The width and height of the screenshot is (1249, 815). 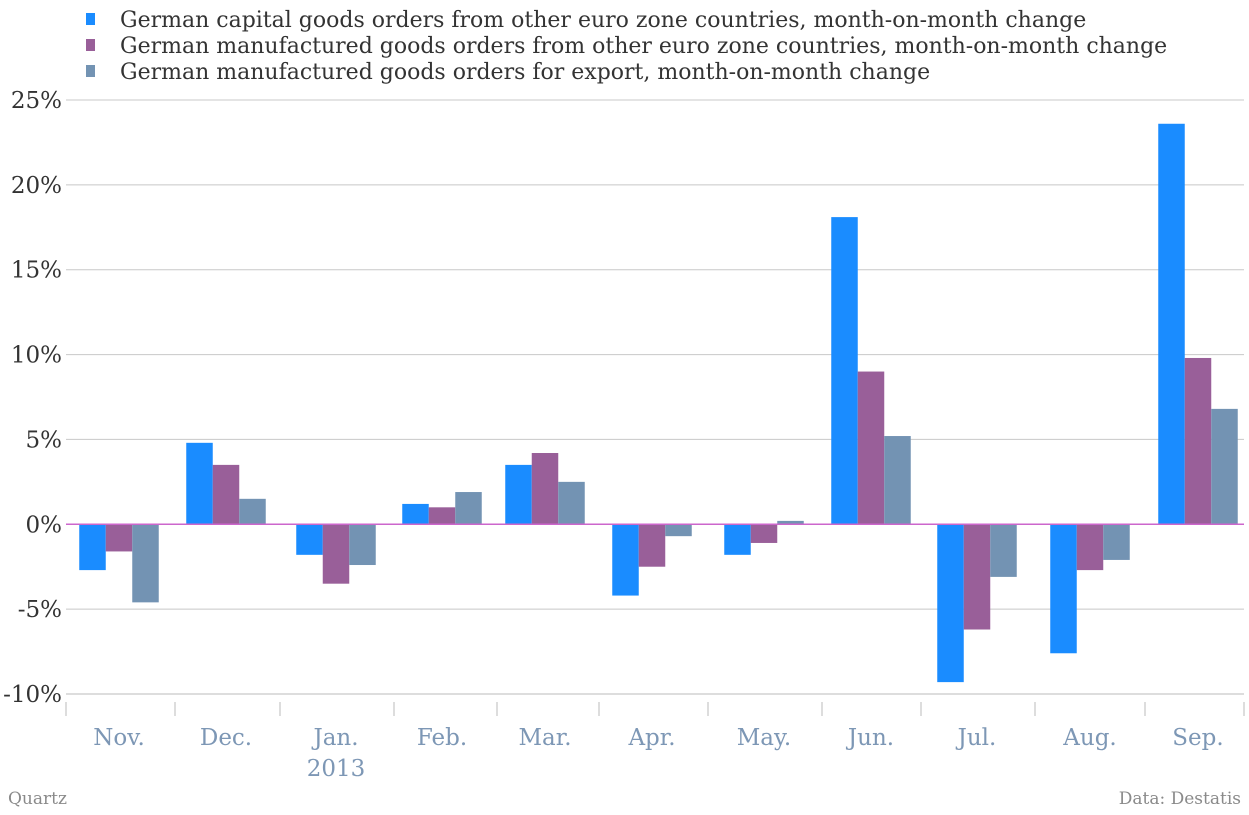 I want to click on x-tick-label: Jun., so click(x=870, y=738).